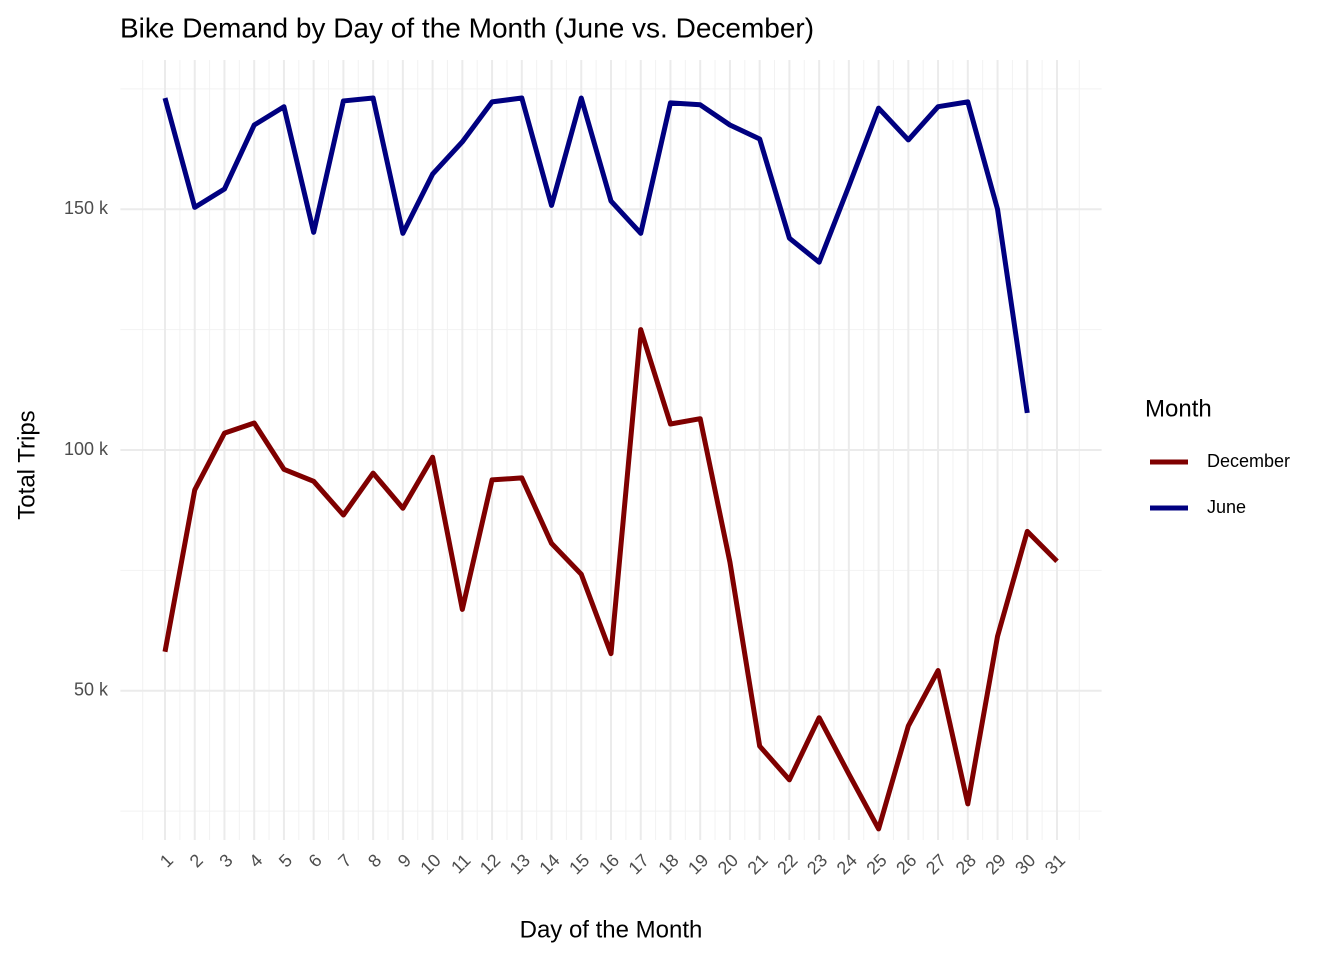 The image size is (1344, 960). What do you see at coordinates (611, 929) in the screenshot?
I see `x-axis-title: Day of the Month` at bounding box center [611, 929].